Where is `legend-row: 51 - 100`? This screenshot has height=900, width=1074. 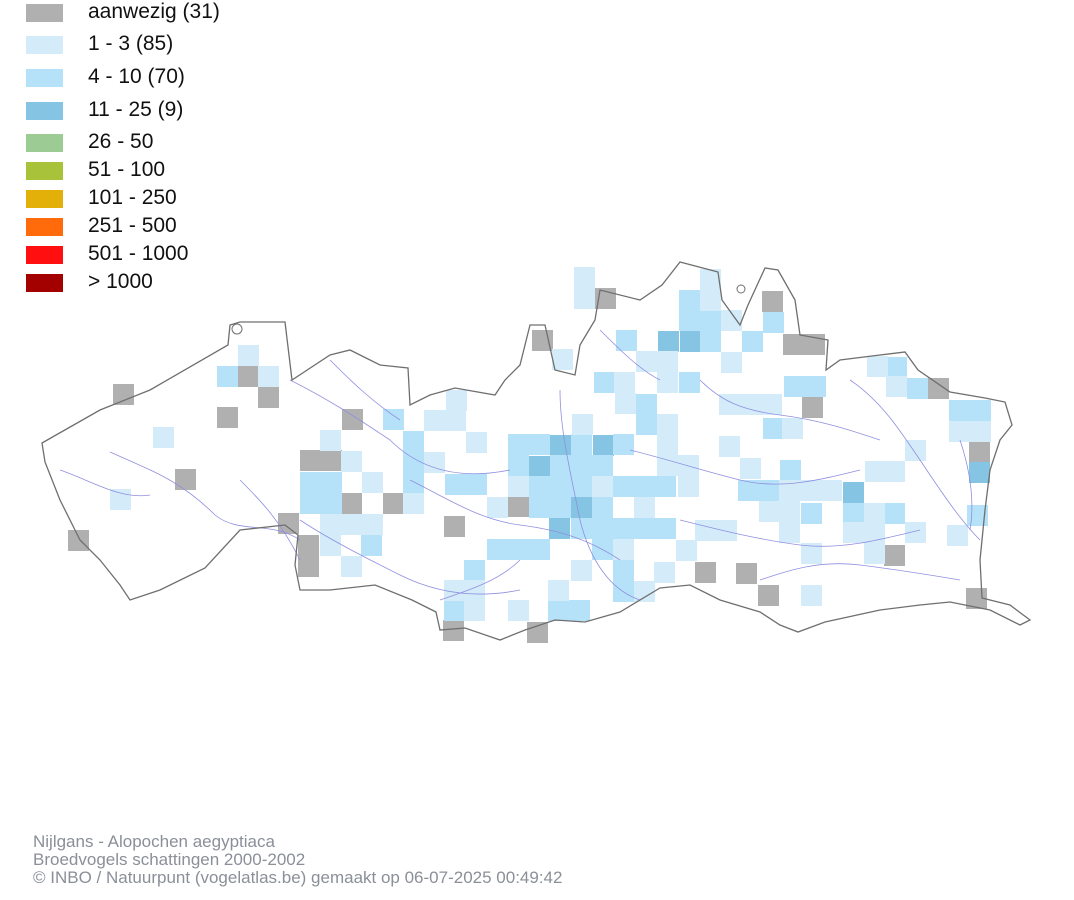
legend-row: 51 - 100 is located at coordinates (176, 170).